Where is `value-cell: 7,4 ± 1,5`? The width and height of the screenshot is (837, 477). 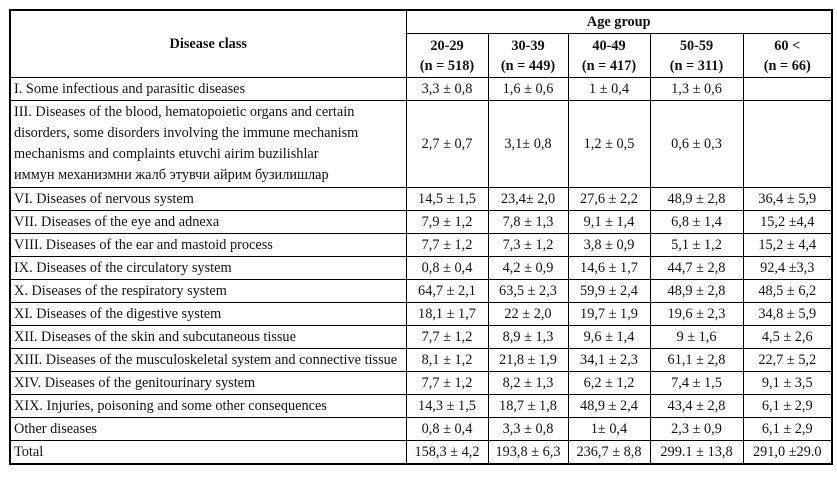 value-cell: 7,4 ± 1,5 is located at coordinates (696, 383).